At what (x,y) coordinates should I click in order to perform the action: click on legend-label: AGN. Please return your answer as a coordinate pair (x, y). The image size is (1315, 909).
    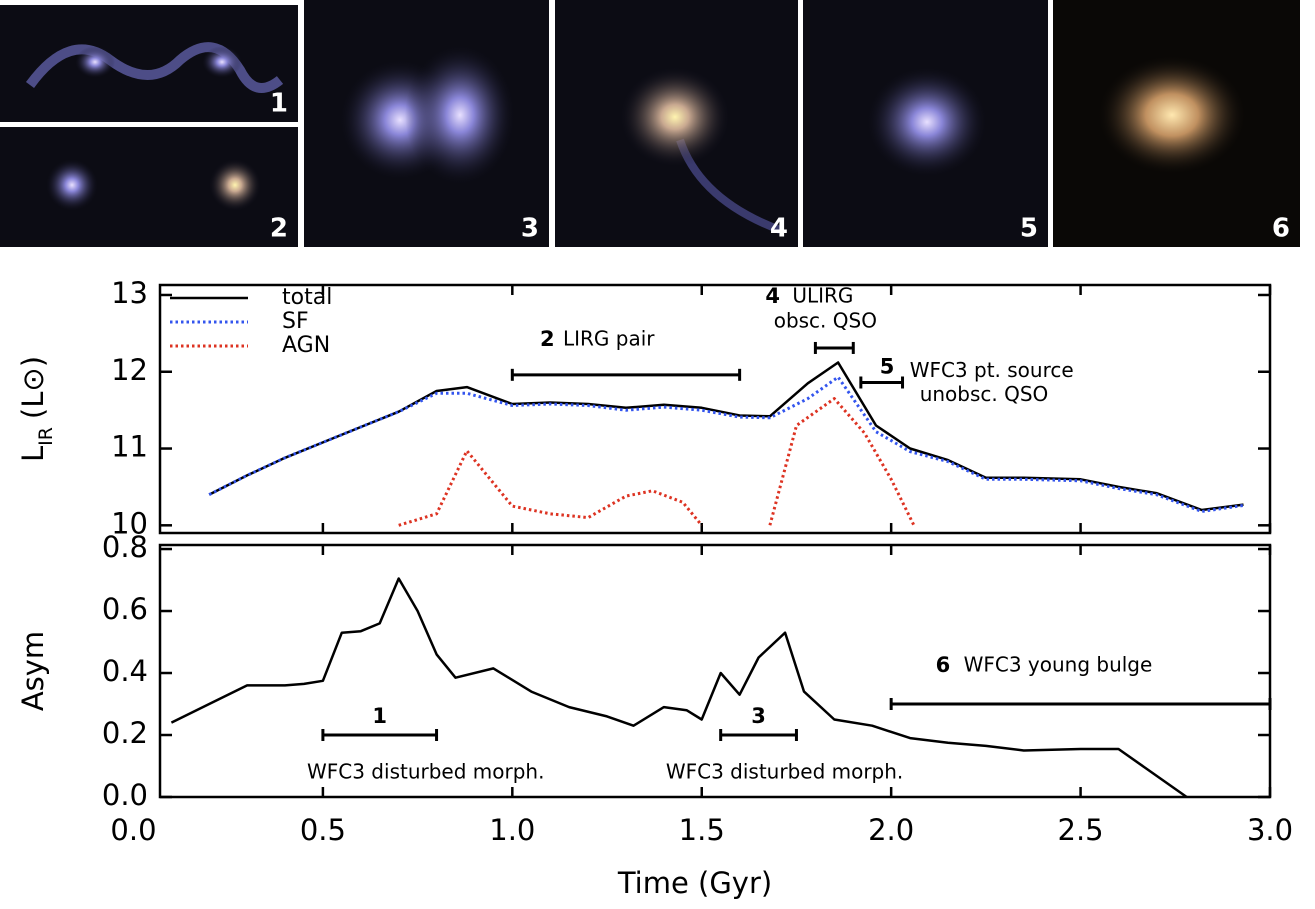
    Looking at the image, I should click on (306, 345).